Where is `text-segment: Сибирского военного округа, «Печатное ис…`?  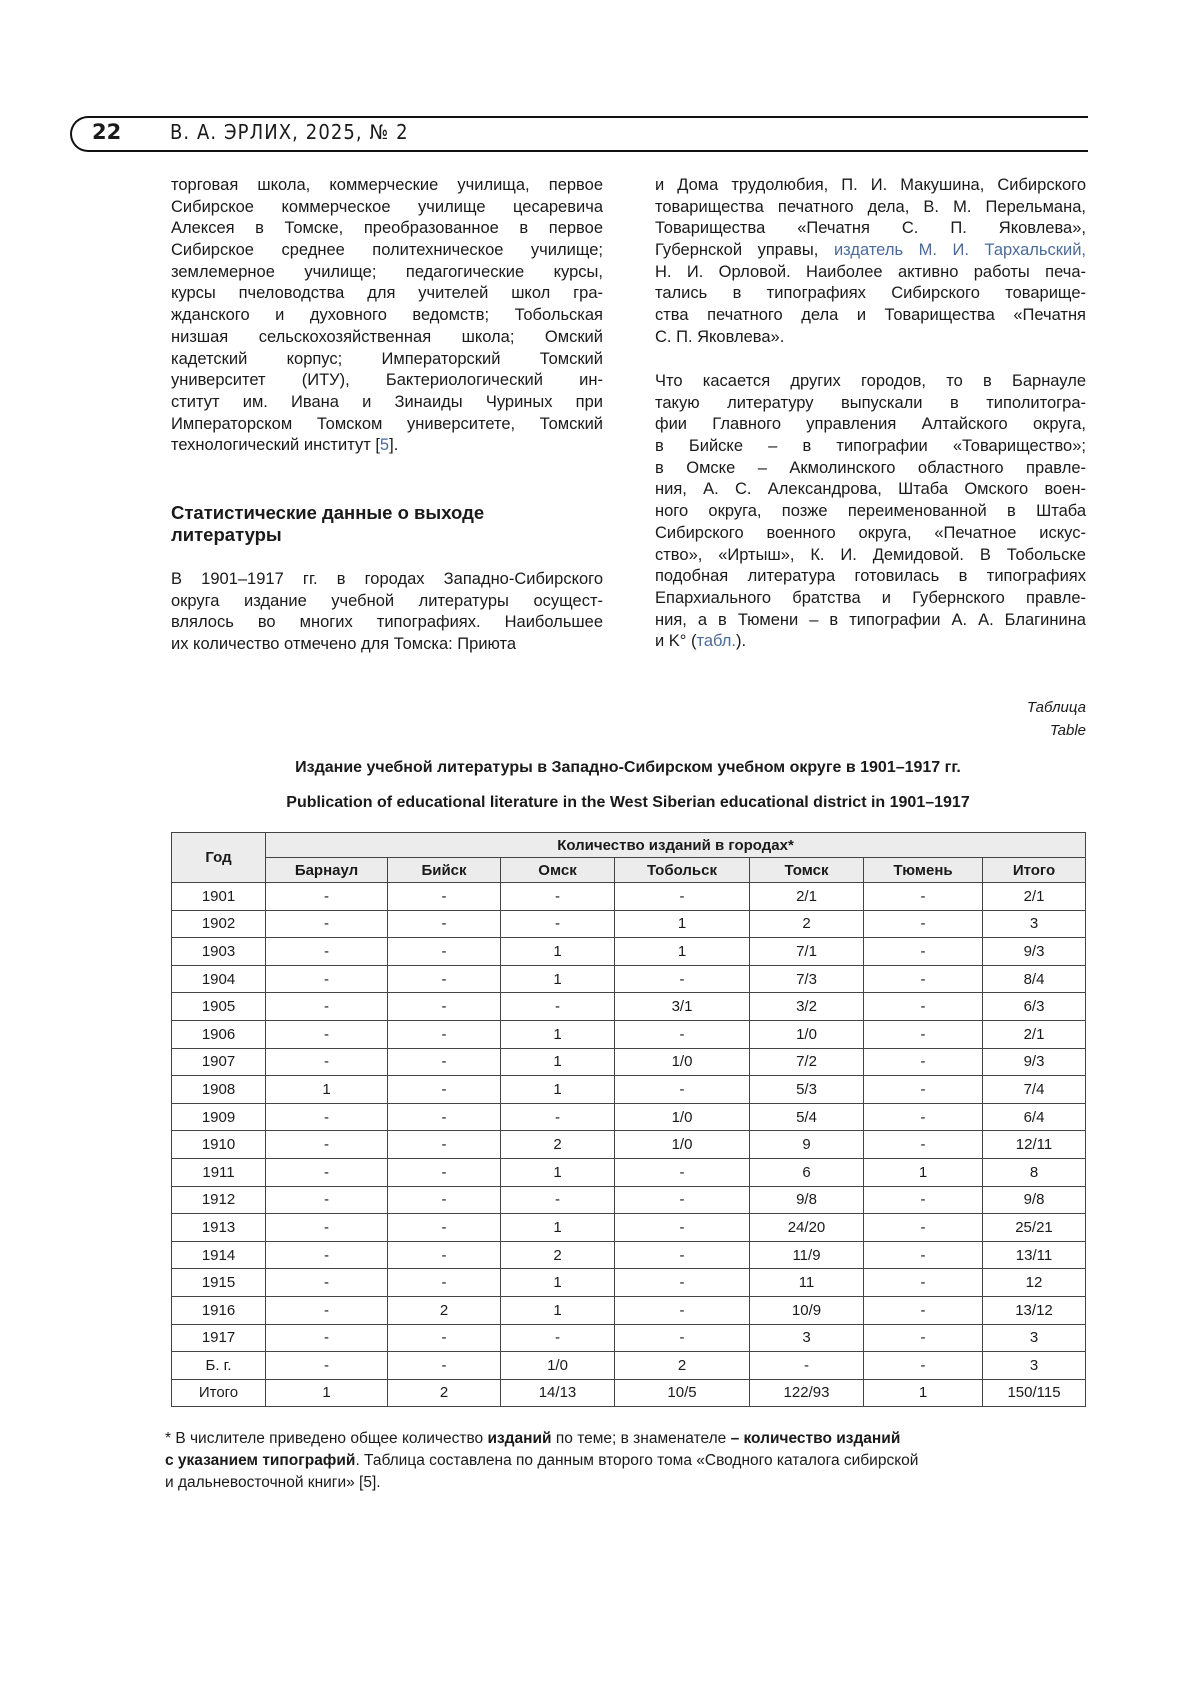 text-segment: Сибирского военного округа, «Печатное ис… is located at coordinates (870, 533).